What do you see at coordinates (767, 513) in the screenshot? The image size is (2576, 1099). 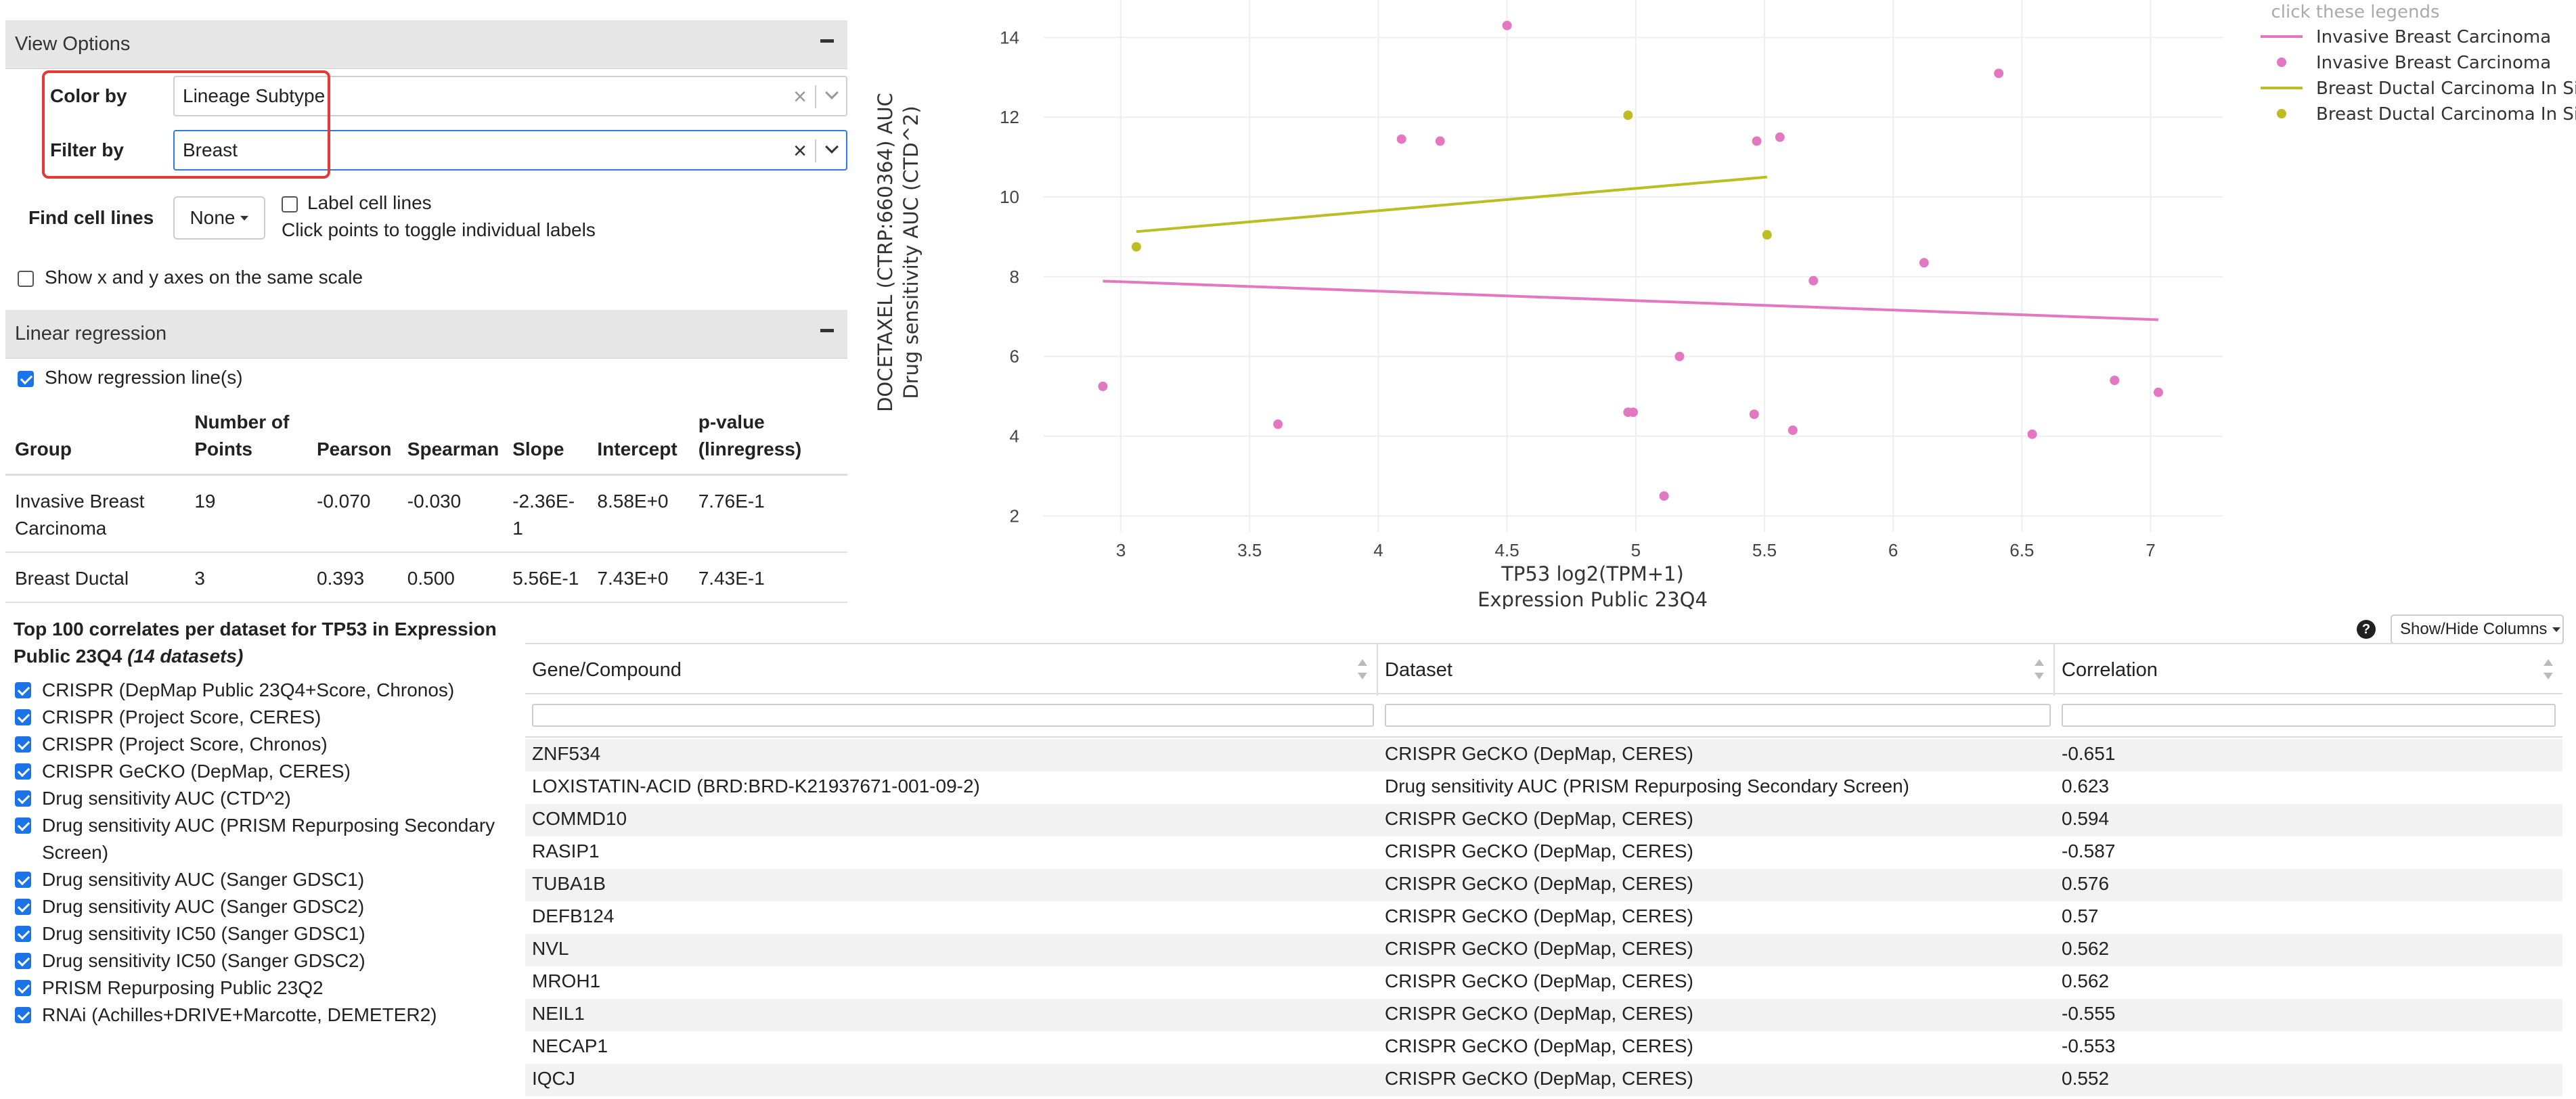 I see `cell: 7.76E-1` at bounding box center [767, 513].